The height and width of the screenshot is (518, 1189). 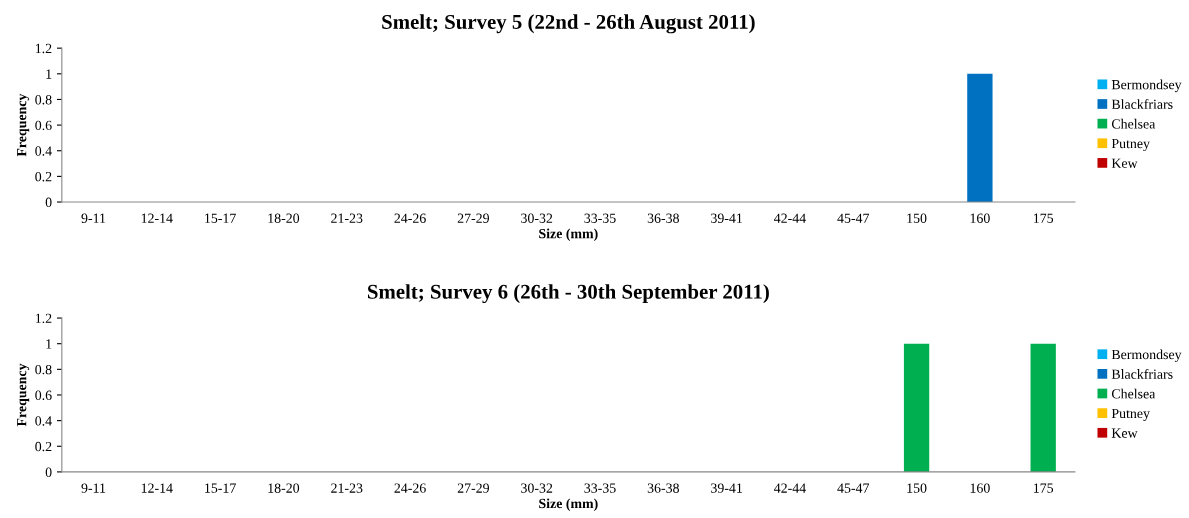 What do you see at coordinates (568, 24) in the screenshot?
I see `chart-title: Smelt; Survey 5 (22nd - 26th August 2011)` at bounding box center [568, 24].